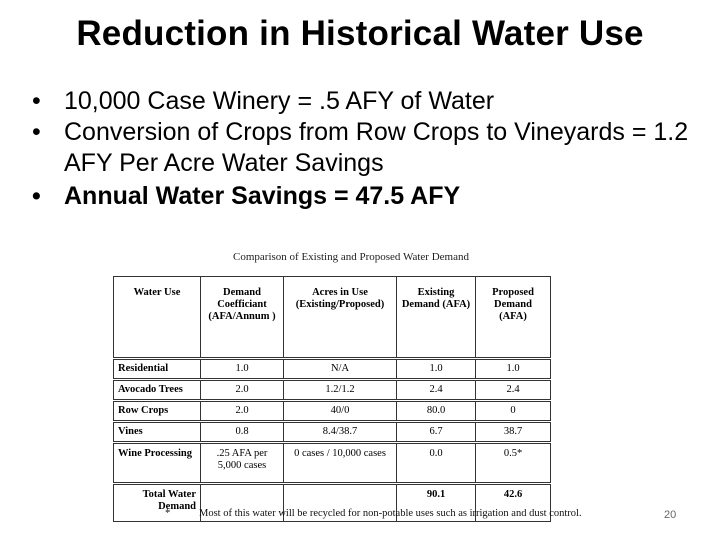  I want to click on table-cell: Wine Processing, so click(157, 463).